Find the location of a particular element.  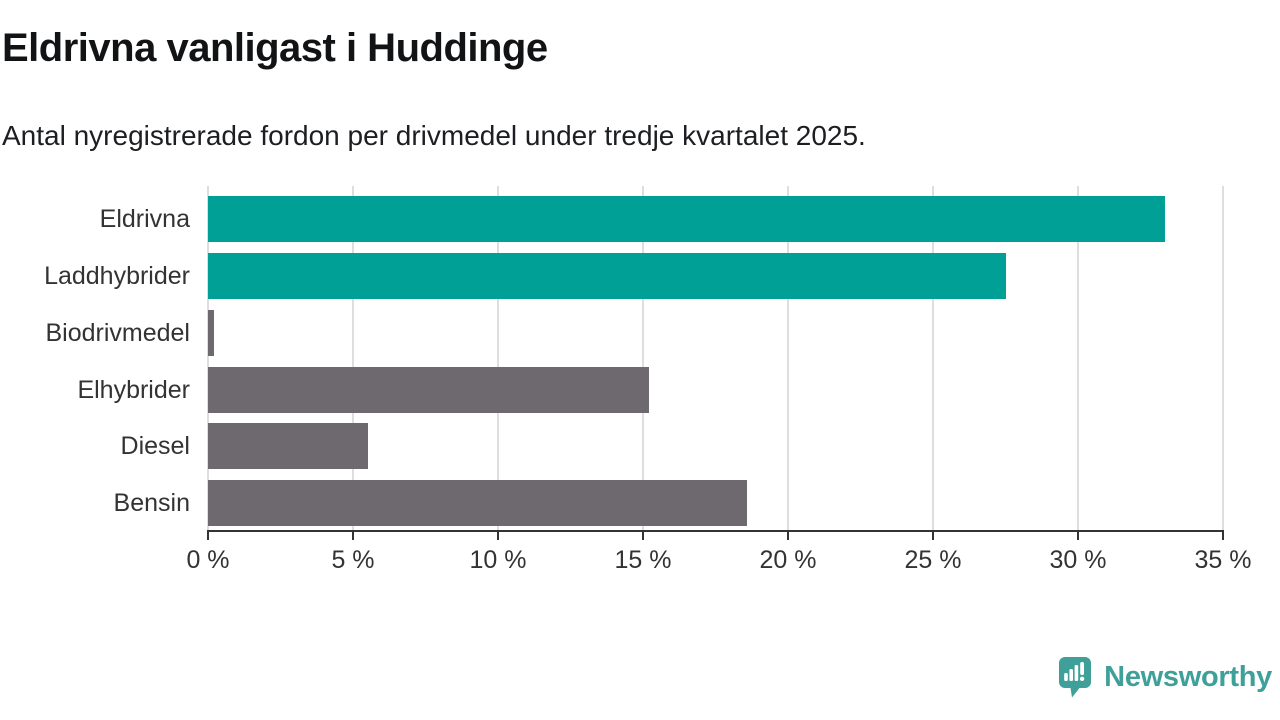

x-axis-tick-label-10: 10 % is located at coordinates (498, 560).